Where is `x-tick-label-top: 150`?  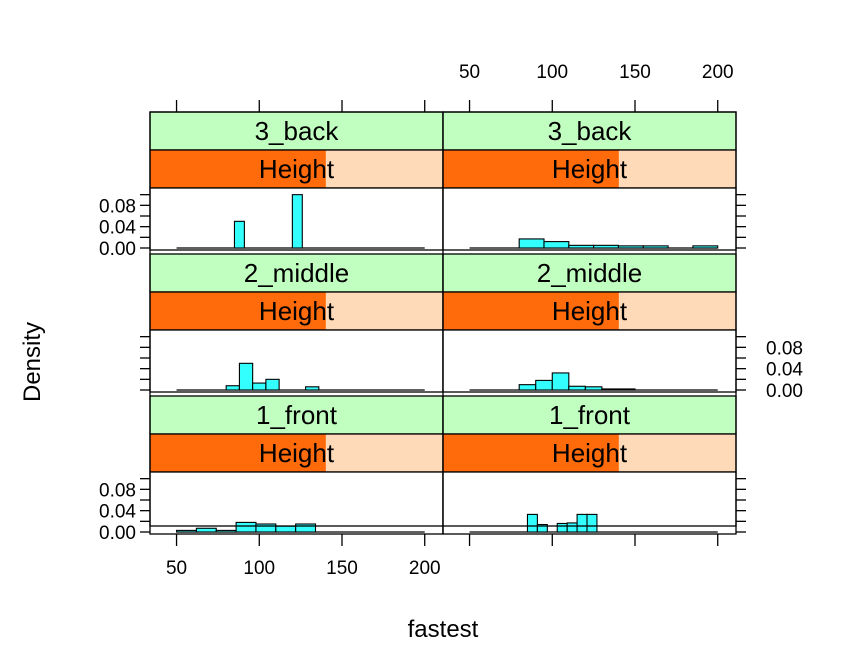
x-tick-label-top: 150 is located at coordinates (635, 72).